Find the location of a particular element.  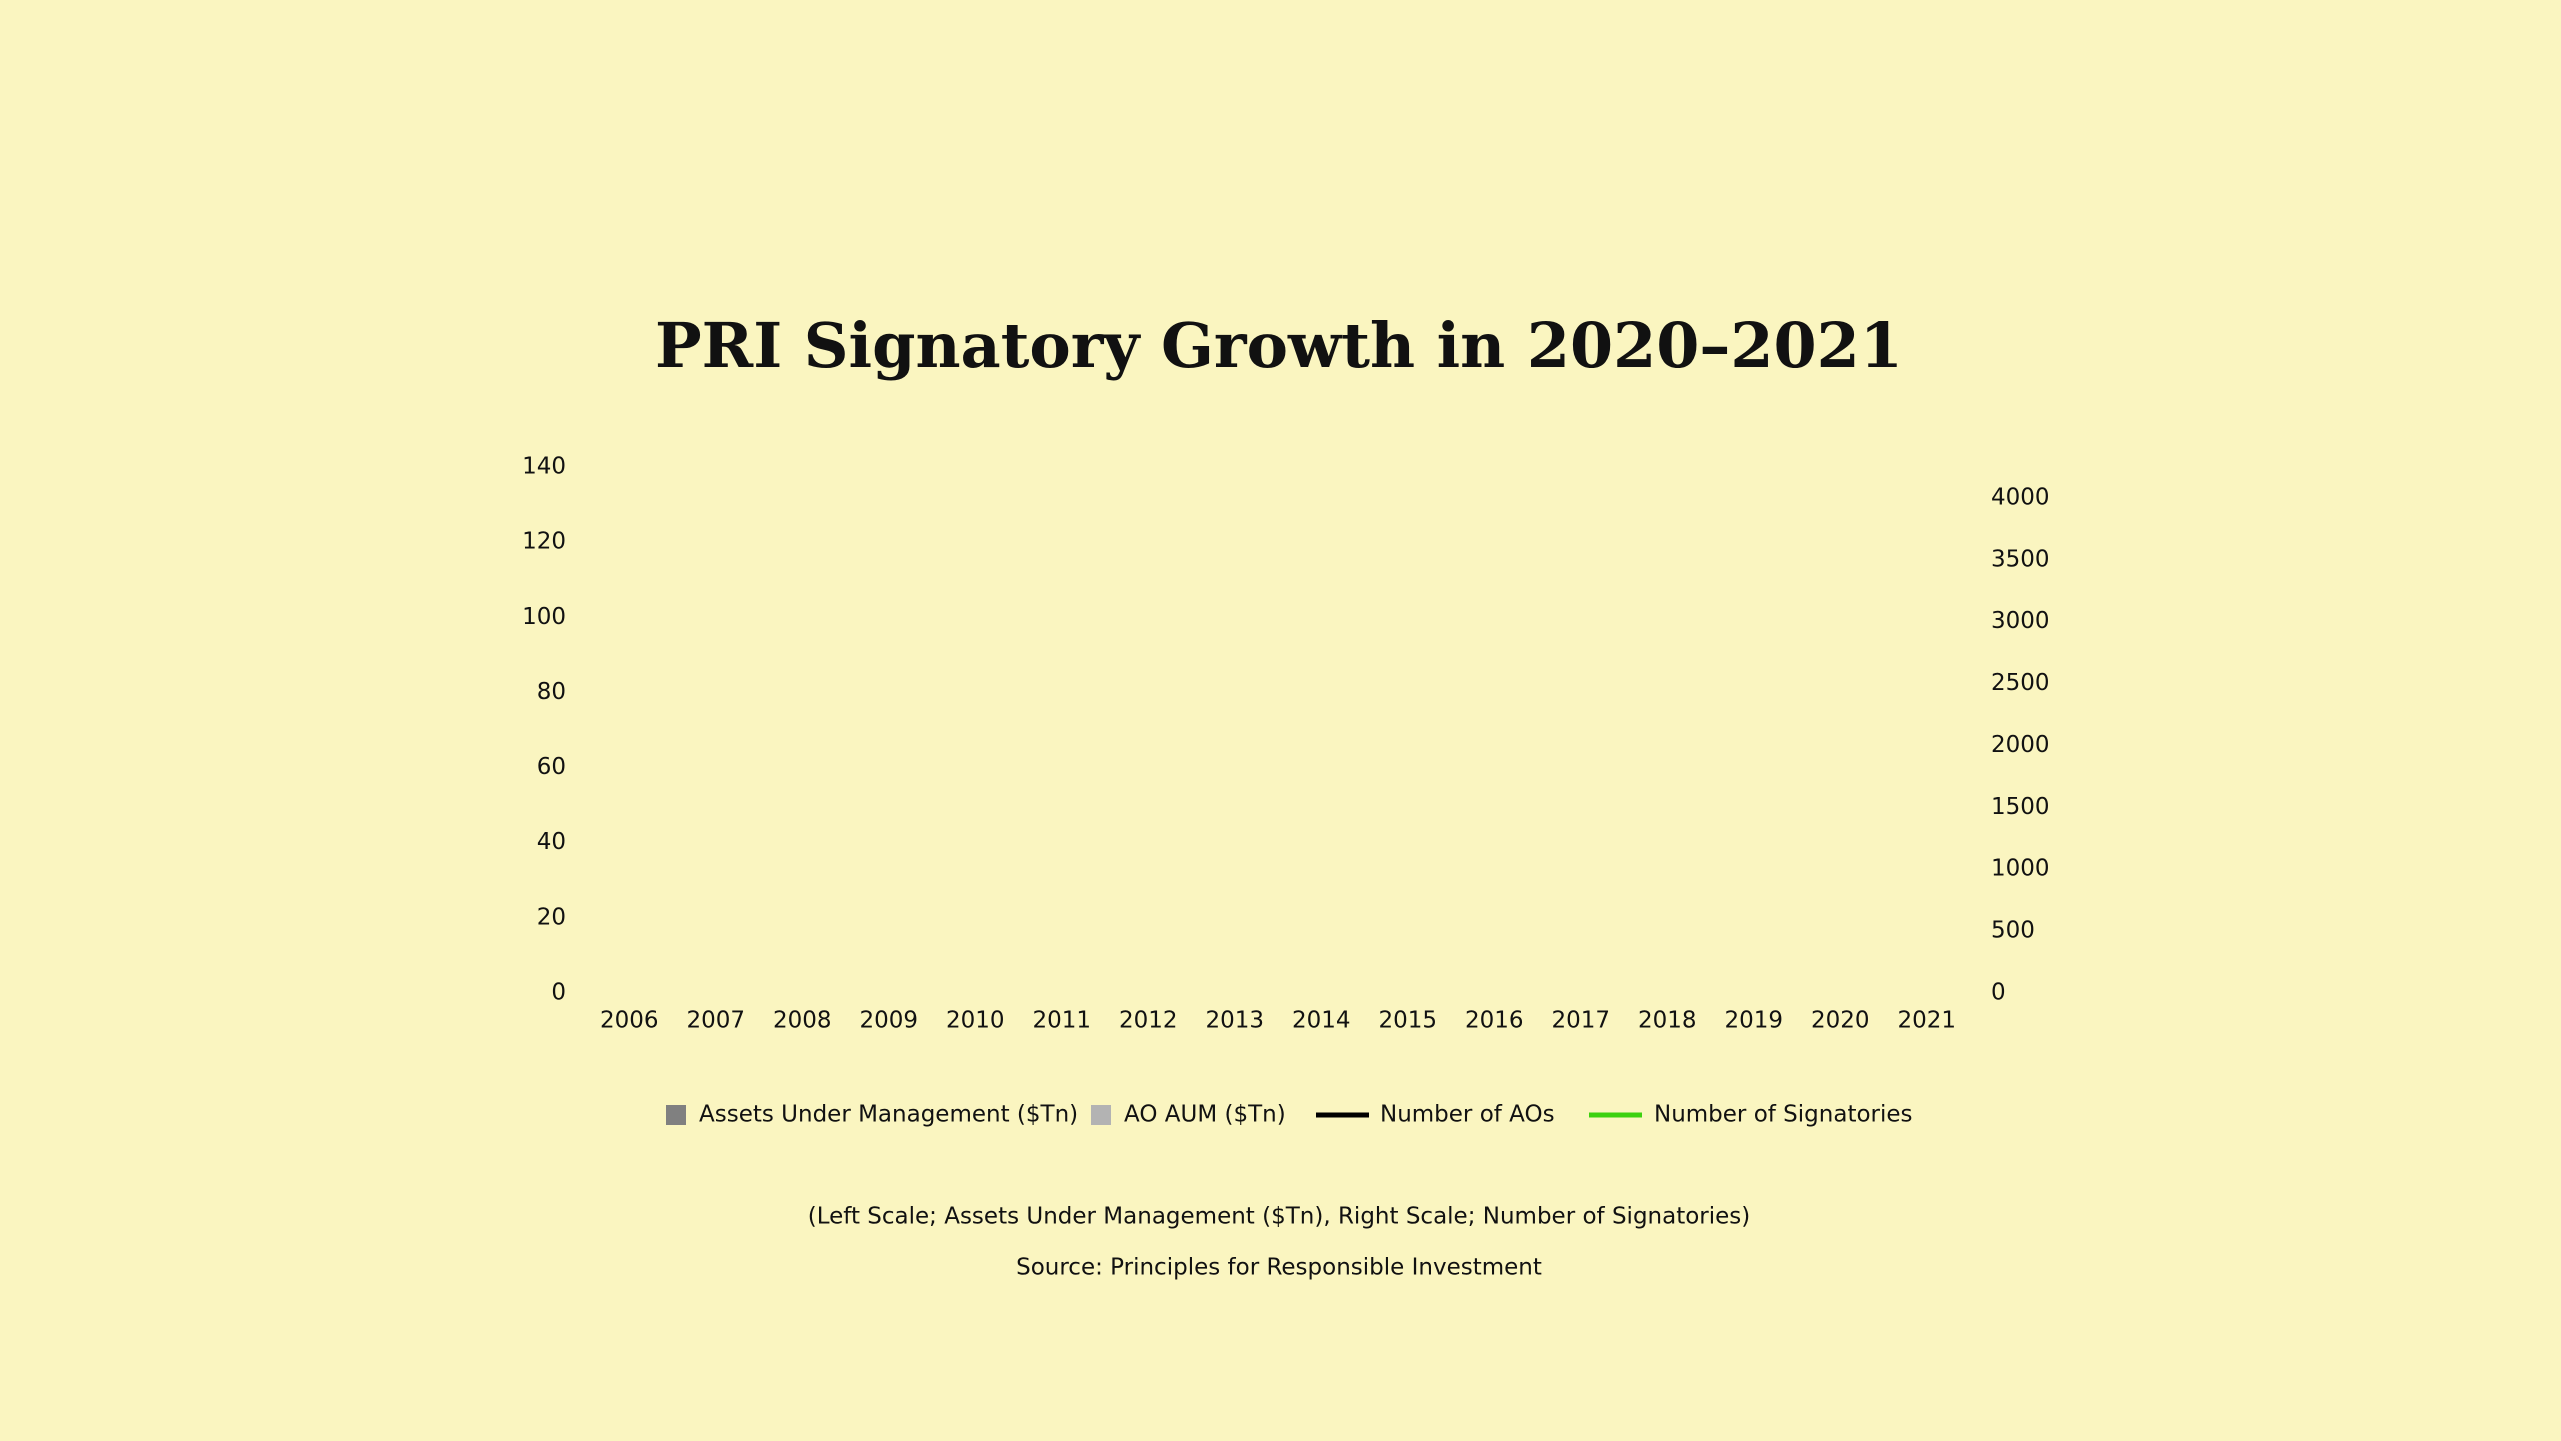

y-tick-label: 0 is located at coordinates (558, 993).